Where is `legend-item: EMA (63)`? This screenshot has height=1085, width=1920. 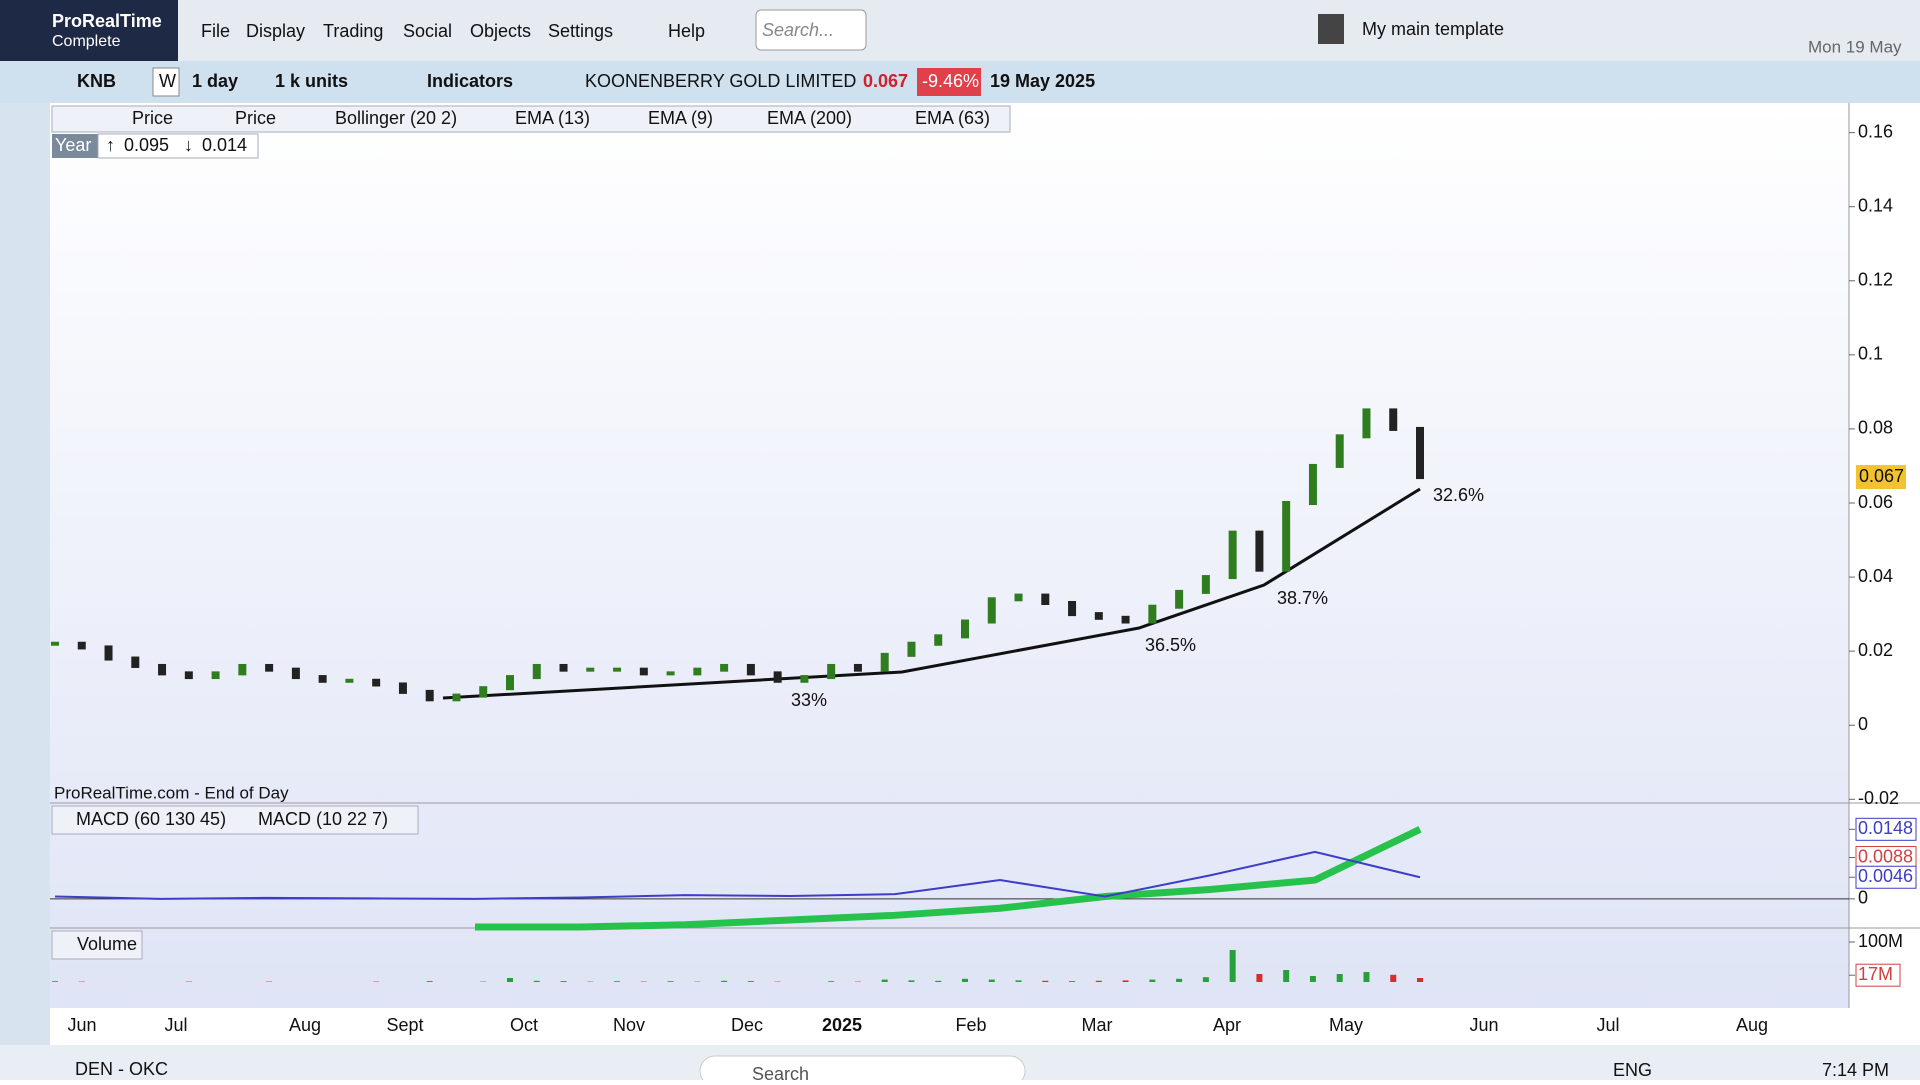
legend-item: EMA (63) is located at coordinates (952, 118).